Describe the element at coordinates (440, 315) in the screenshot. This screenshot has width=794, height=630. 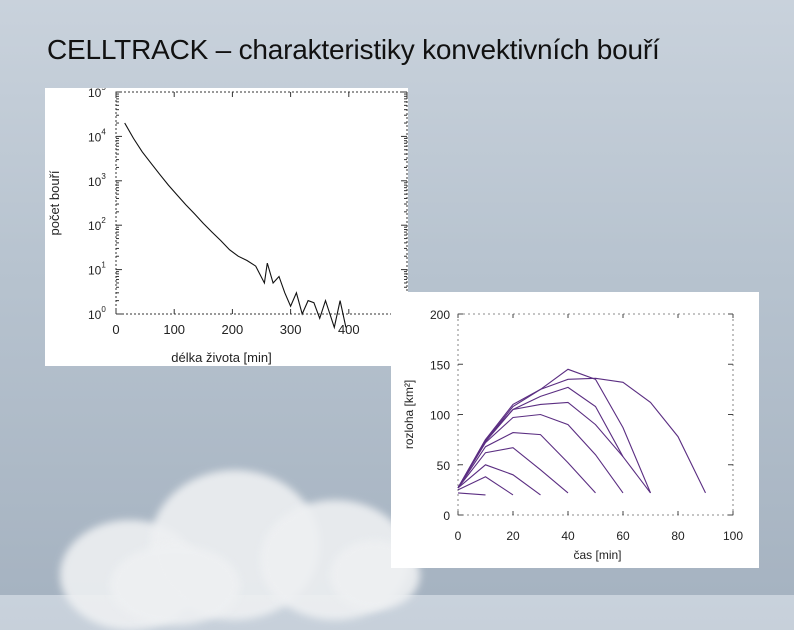
I see `y-tick-label: 200` at that location.